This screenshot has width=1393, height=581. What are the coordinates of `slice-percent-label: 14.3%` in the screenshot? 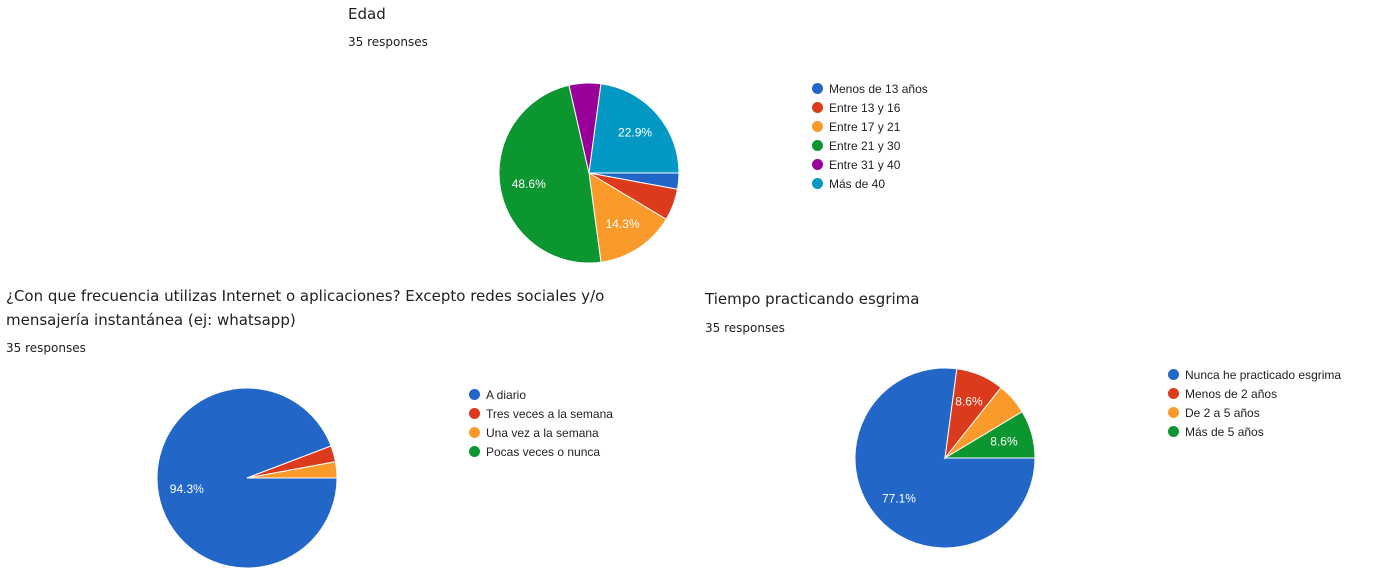 It's located at (623, 224).